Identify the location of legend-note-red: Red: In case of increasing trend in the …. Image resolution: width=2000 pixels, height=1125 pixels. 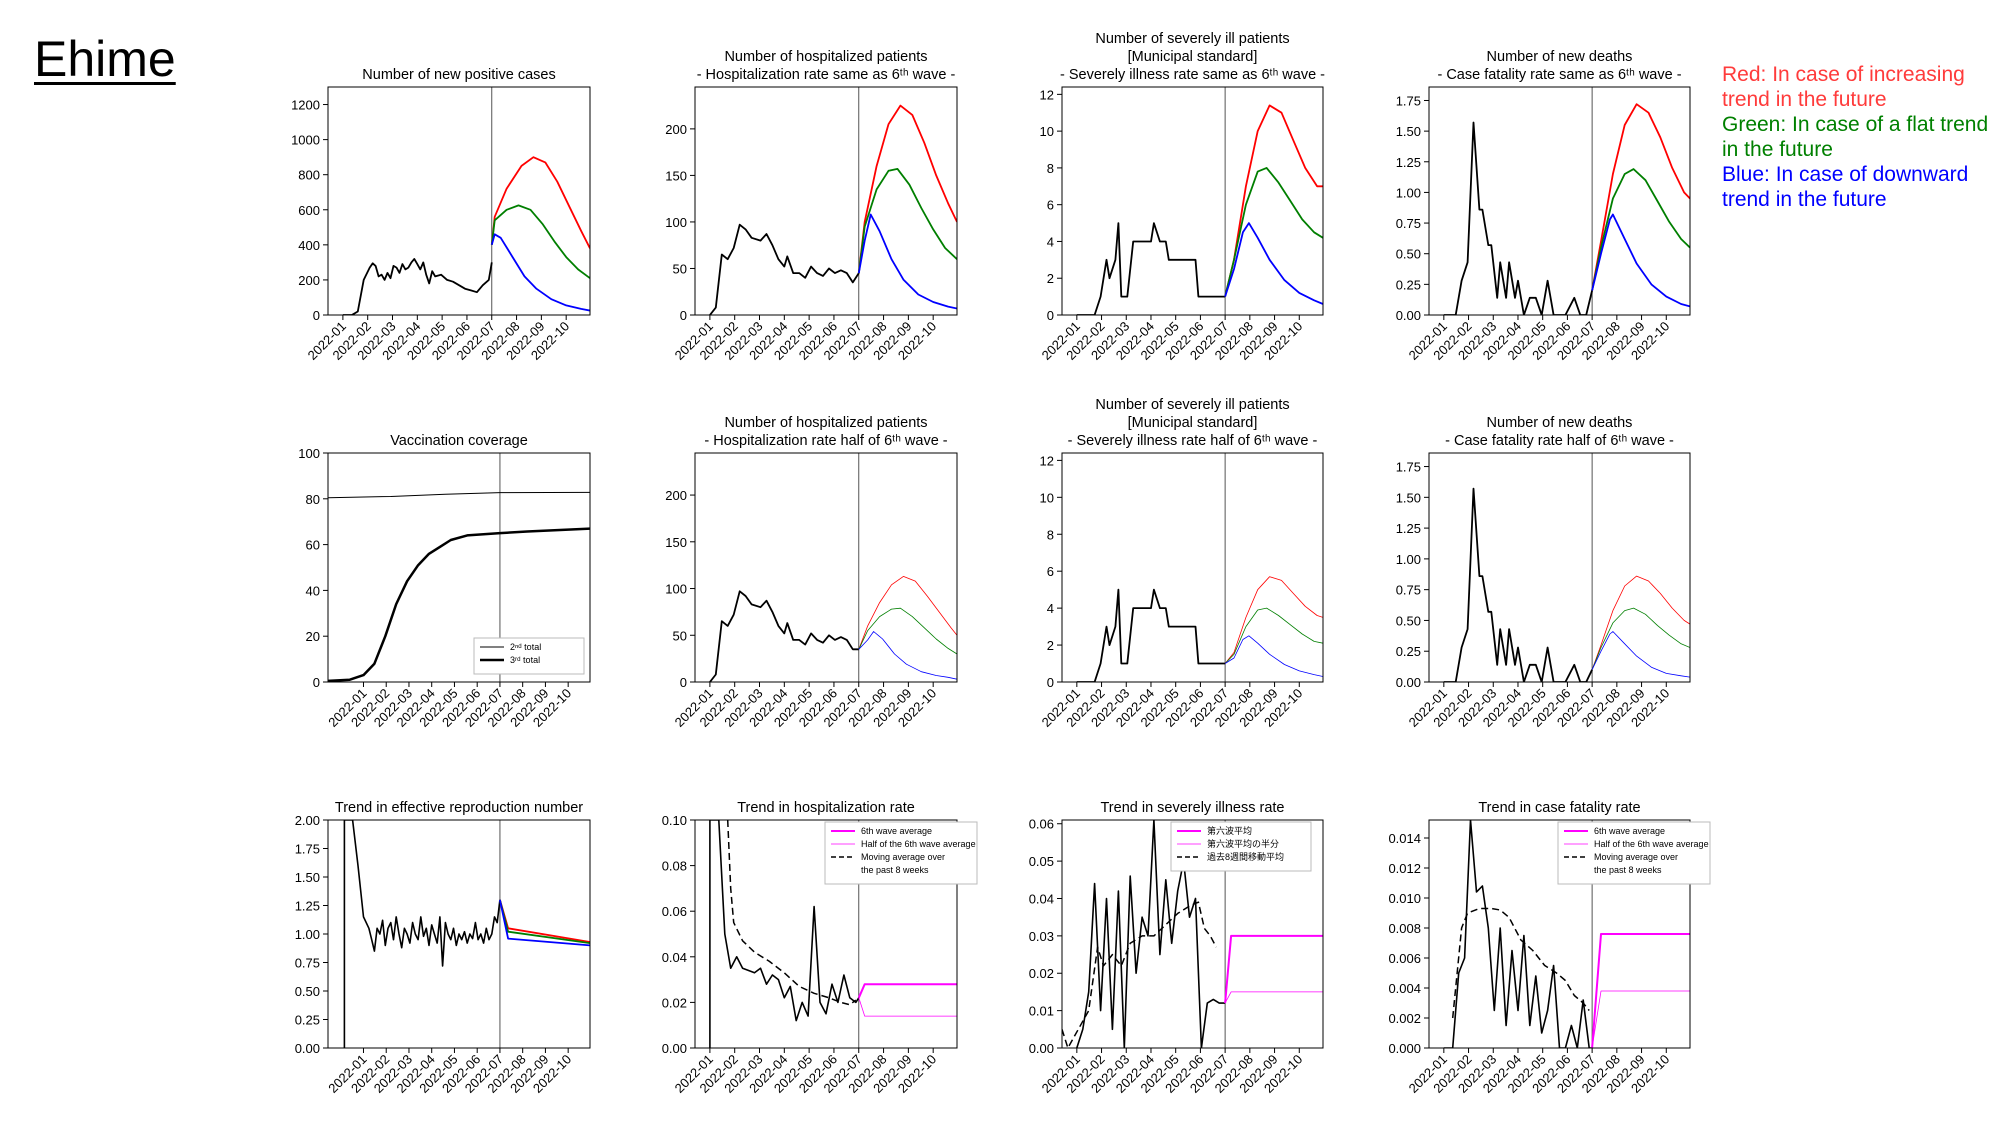
(1843, 87).